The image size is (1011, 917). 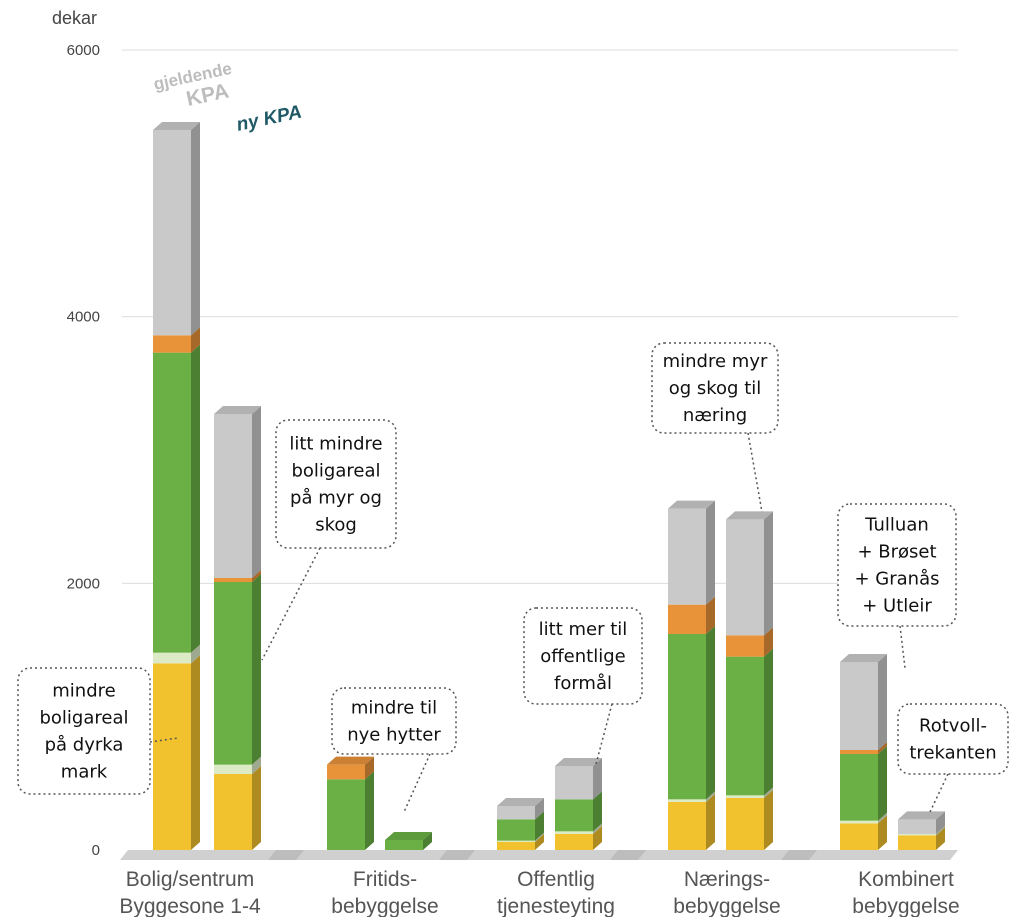 What do you see at coordinates (906, 879) in the screenshot?
I see `category-label: Kombinert` at bounding box center [906, 879].